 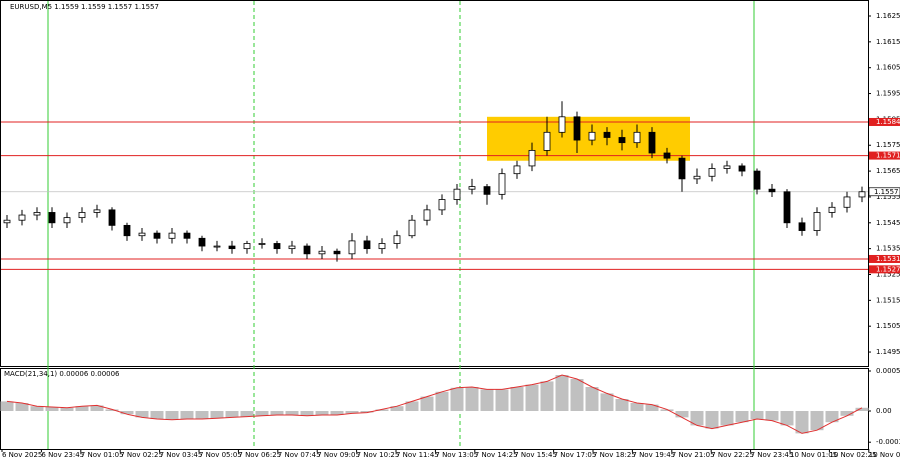 What do you see at coordinates (888, 371) in the screenshot?
I see `y-tick-label: 0.0005` at bounding box center [888, 371].